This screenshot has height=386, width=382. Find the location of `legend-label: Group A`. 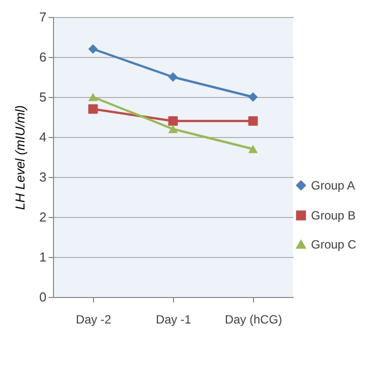

legend-label: Group A is located at coordinates (333, 185).